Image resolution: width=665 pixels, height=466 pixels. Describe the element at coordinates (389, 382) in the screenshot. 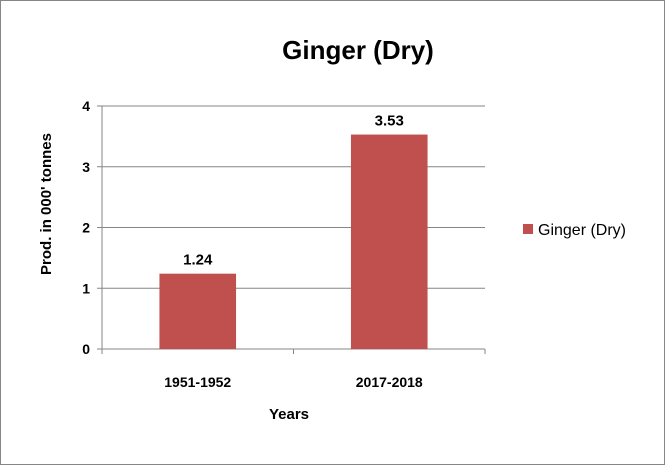

I see `x-tick-label: 2017-2018` at that location.